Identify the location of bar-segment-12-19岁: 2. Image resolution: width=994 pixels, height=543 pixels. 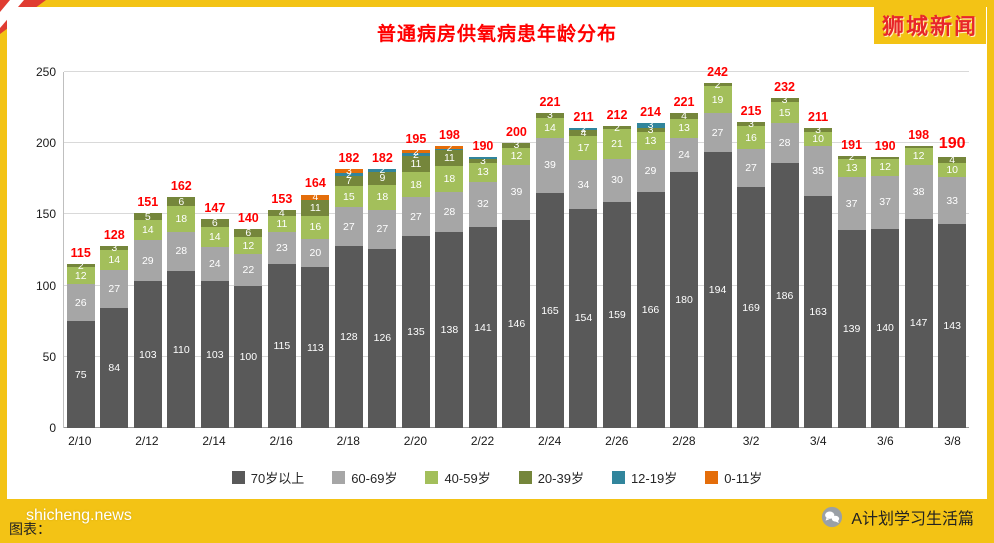
(348, 174).